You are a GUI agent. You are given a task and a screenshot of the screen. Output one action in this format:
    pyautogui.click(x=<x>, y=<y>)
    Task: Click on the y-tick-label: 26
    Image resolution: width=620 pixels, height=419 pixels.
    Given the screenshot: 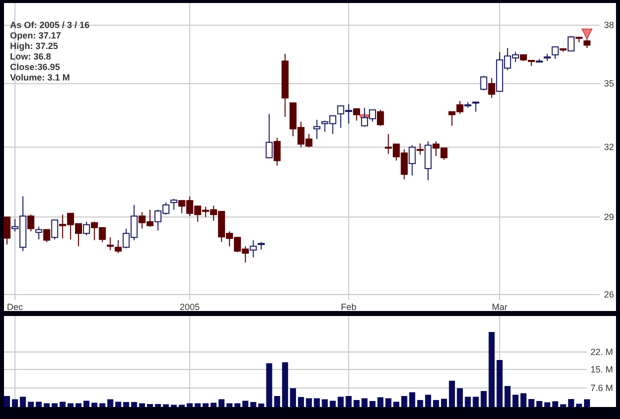 What is the action you would take?
    pyautogui.click(x=609, y=295)
    